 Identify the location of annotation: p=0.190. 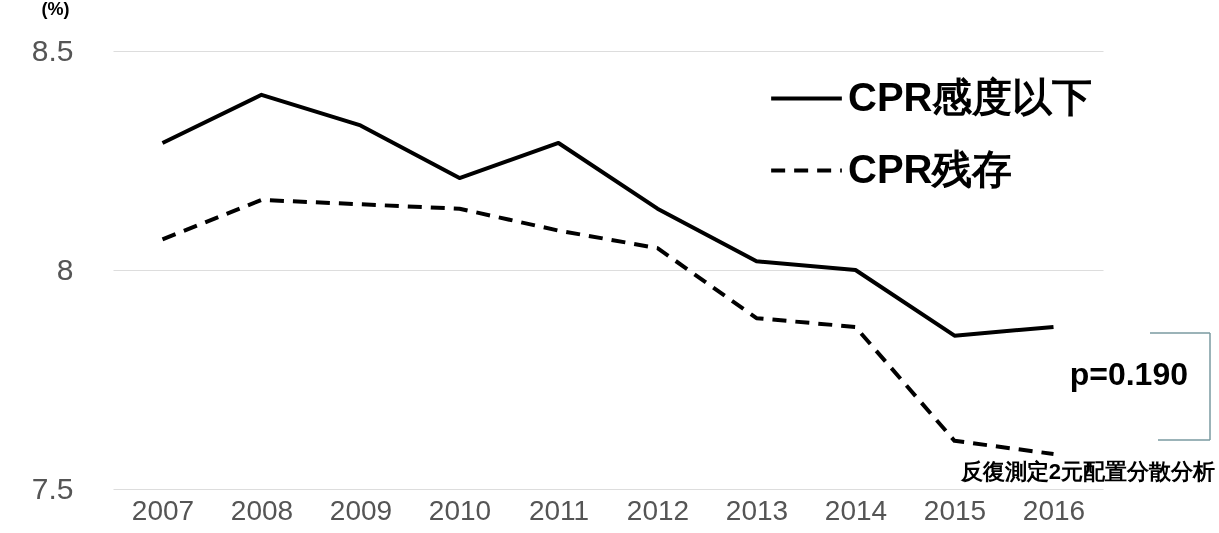
(1128, 374).